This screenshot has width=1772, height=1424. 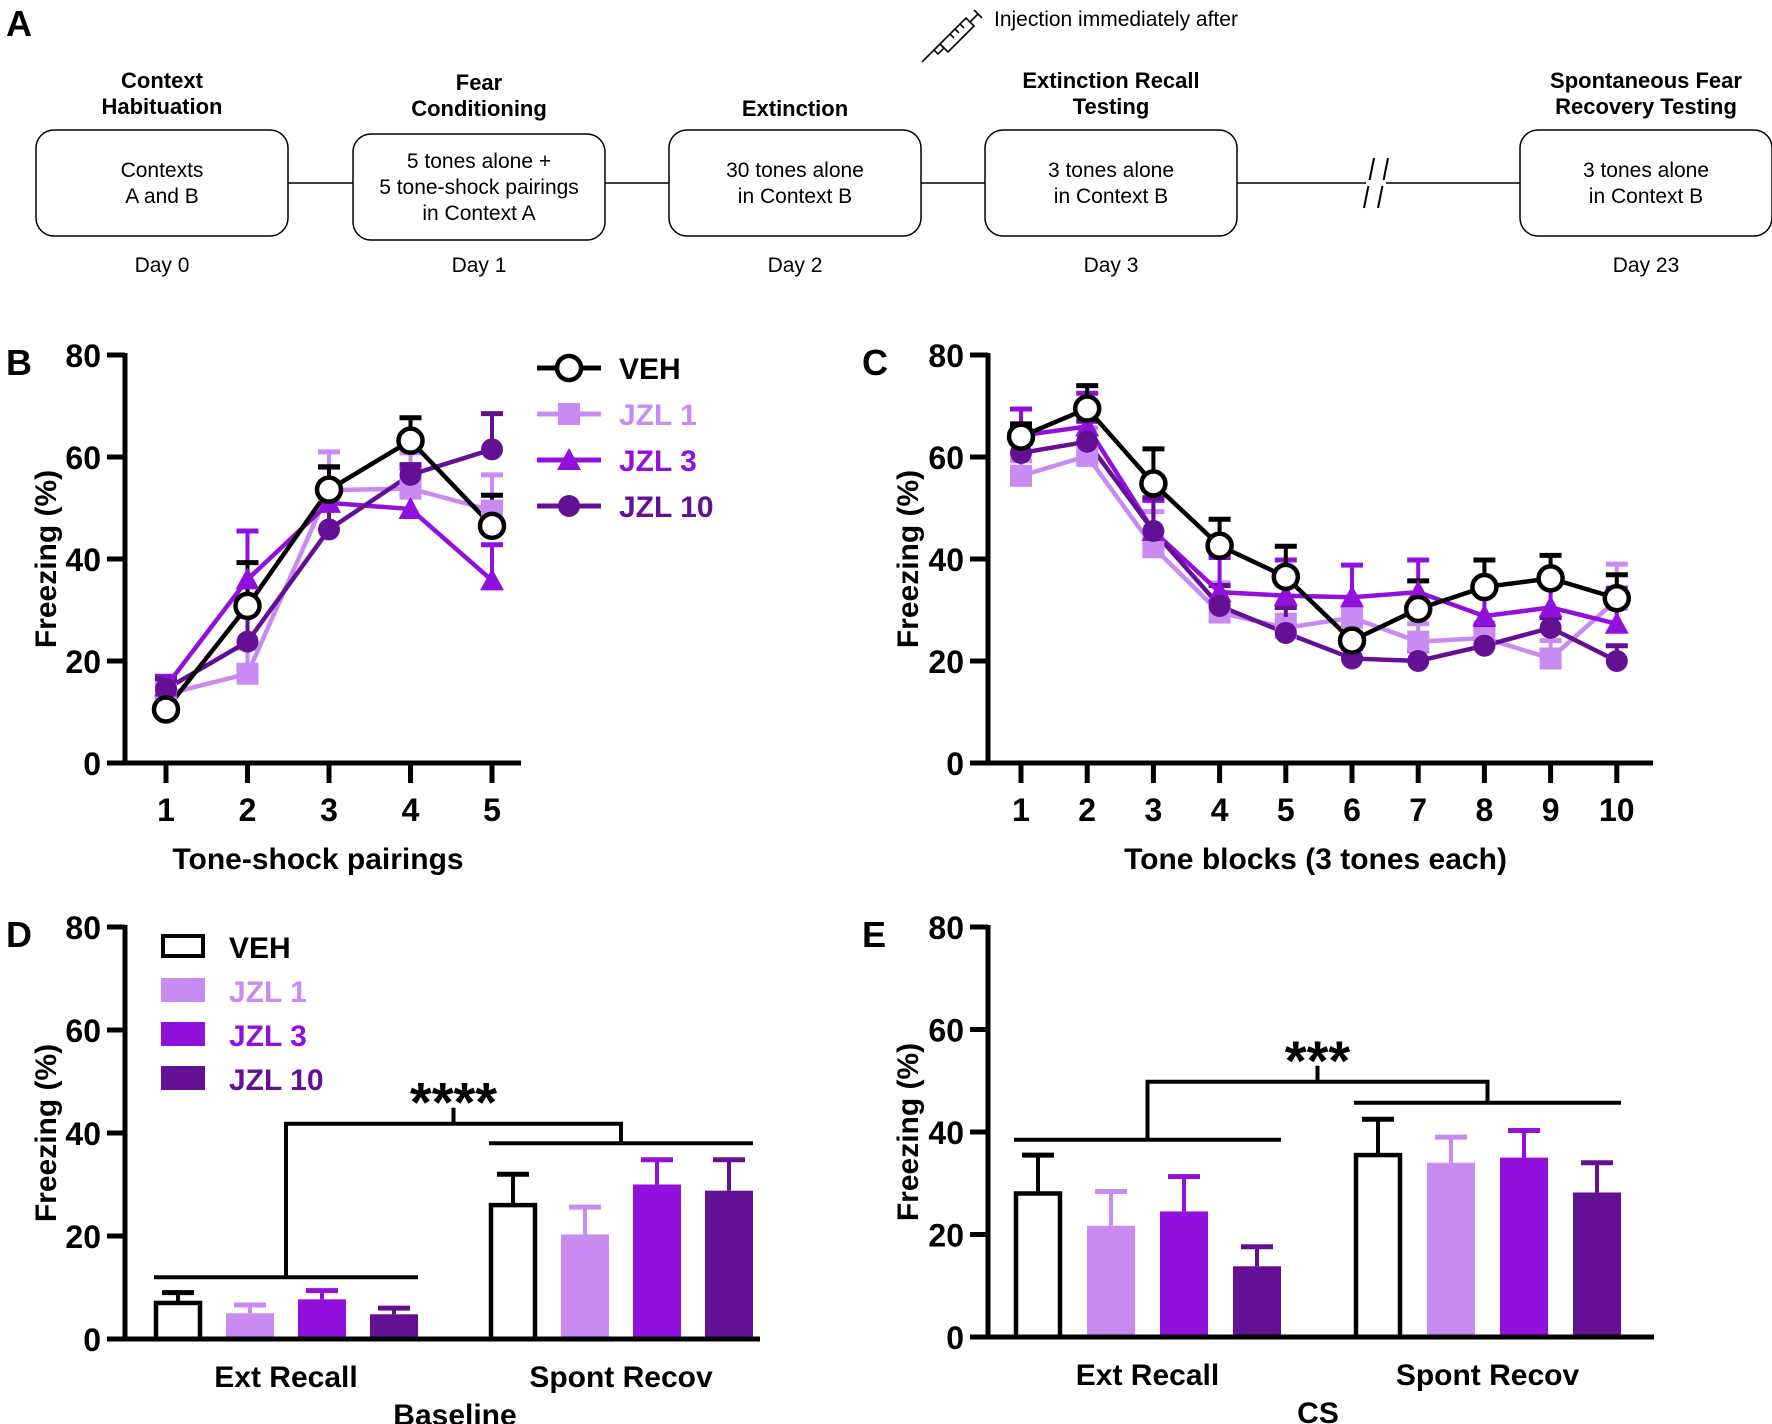 What do you see at coordinates (268, 992) in the screenshot?
I see `panel-d-legend-label: JZL 1` at bounding box center [268, 992].